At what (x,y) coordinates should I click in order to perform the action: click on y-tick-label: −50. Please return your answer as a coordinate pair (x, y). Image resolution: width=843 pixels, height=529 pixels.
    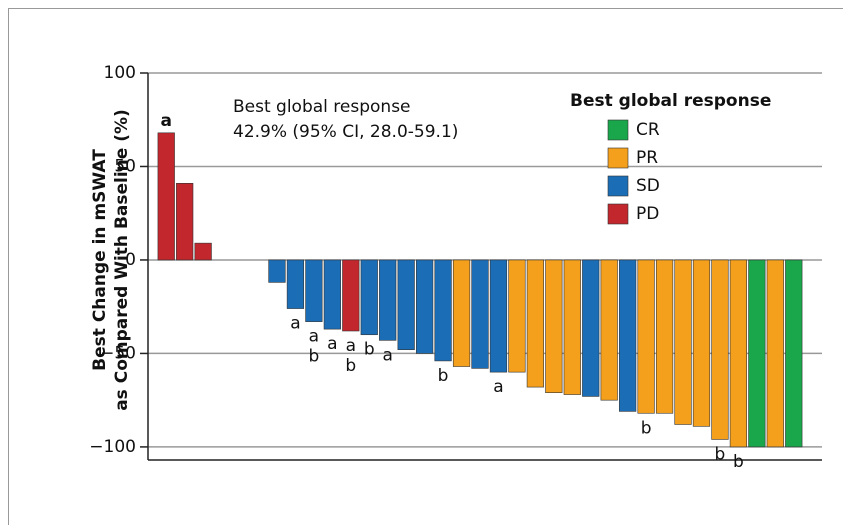
    Looking at the image, I should click on (118, 353).